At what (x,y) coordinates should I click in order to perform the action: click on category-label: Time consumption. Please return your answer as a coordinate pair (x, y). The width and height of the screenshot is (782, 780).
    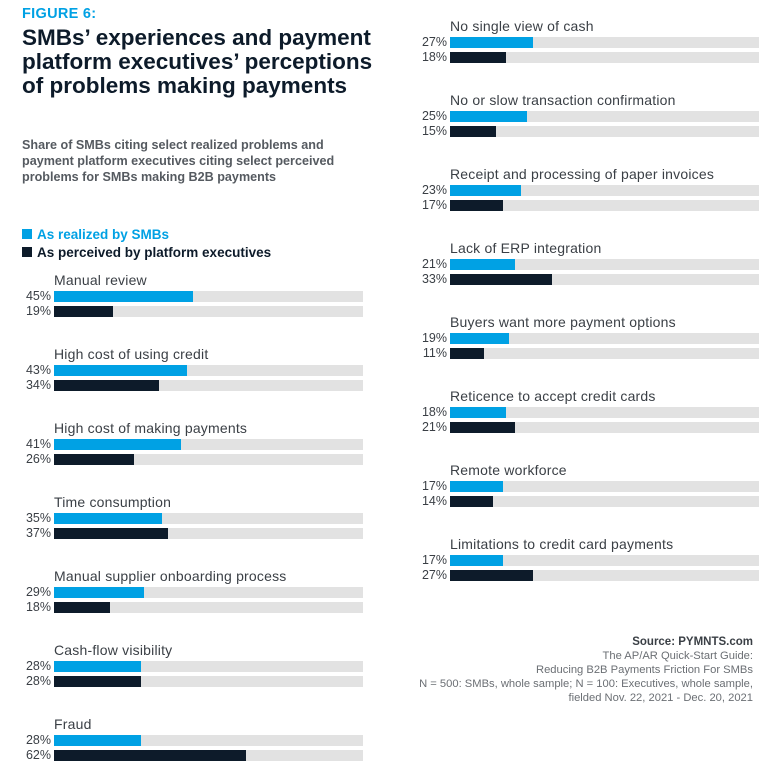
    Looking at the image, I should click on (113, 502).